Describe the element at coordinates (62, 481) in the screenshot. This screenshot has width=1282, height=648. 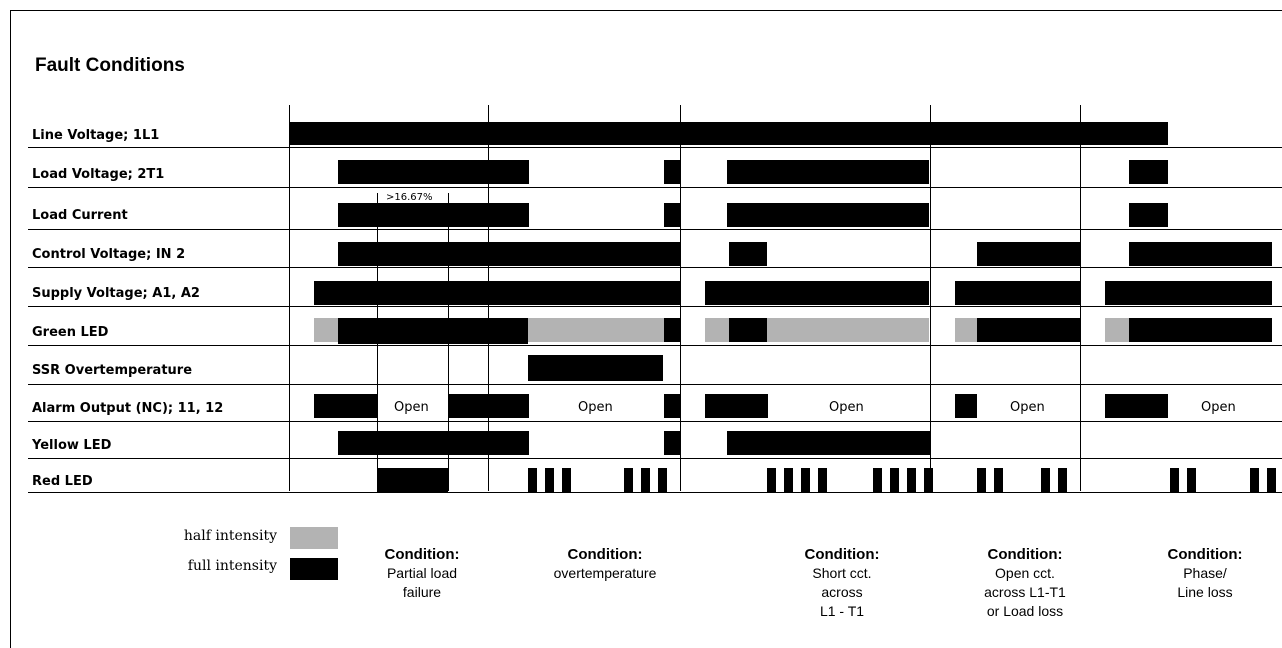
I see `row-label-red-led: Red LED` at that location.